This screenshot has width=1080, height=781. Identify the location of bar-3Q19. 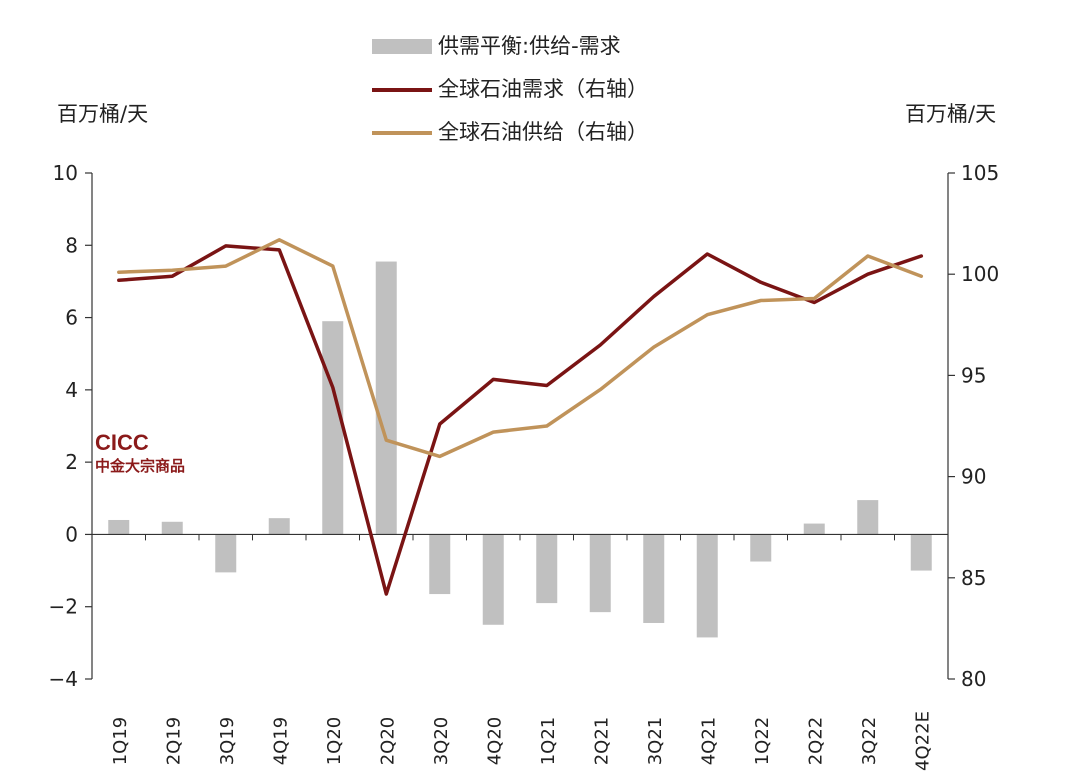
(226, 553).